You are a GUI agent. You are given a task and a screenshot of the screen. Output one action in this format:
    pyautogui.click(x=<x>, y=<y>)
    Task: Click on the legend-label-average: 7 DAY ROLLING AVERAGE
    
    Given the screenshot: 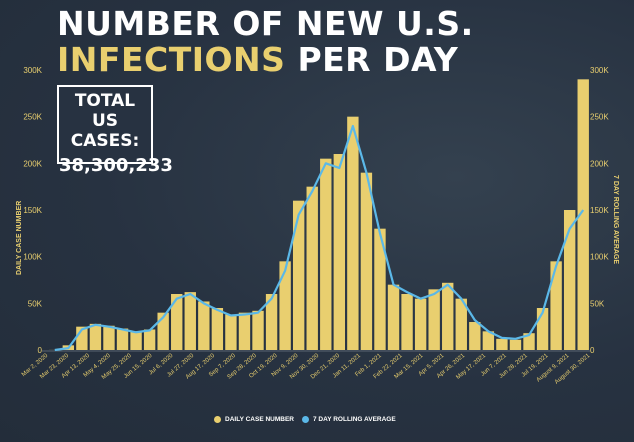 What is the action you would take?
    pyautogui.click(x=354, y=419)
    